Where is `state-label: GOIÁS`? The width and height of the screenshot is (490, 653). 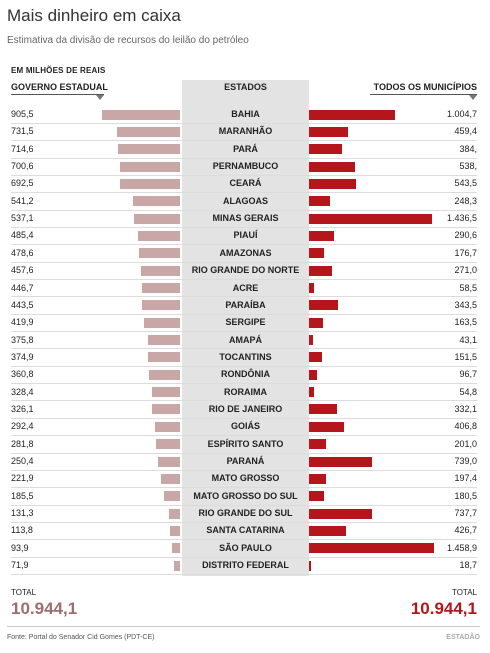
state-label: GOIÁS is located at coordinates (245, 426).